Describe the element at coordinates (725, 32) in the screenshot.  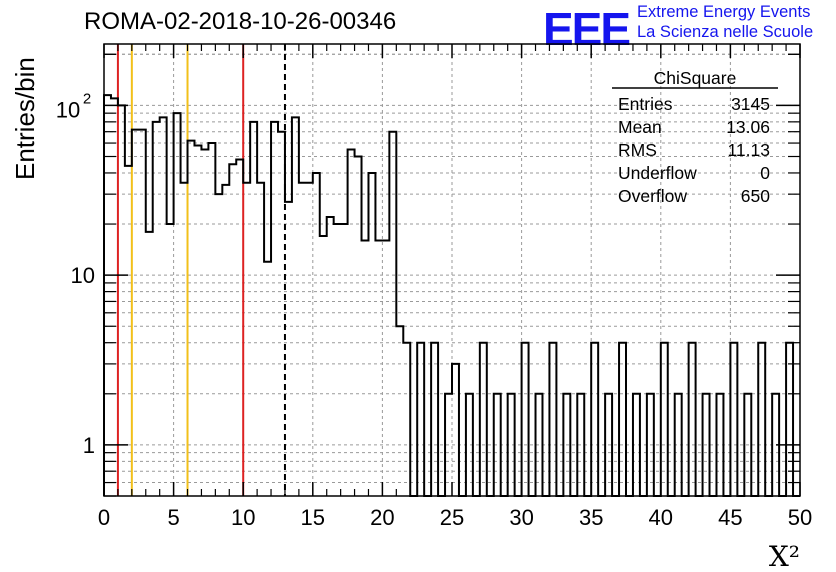
I see `logo-subtitle-line2: La Scienza nelle Scuole` at that location.